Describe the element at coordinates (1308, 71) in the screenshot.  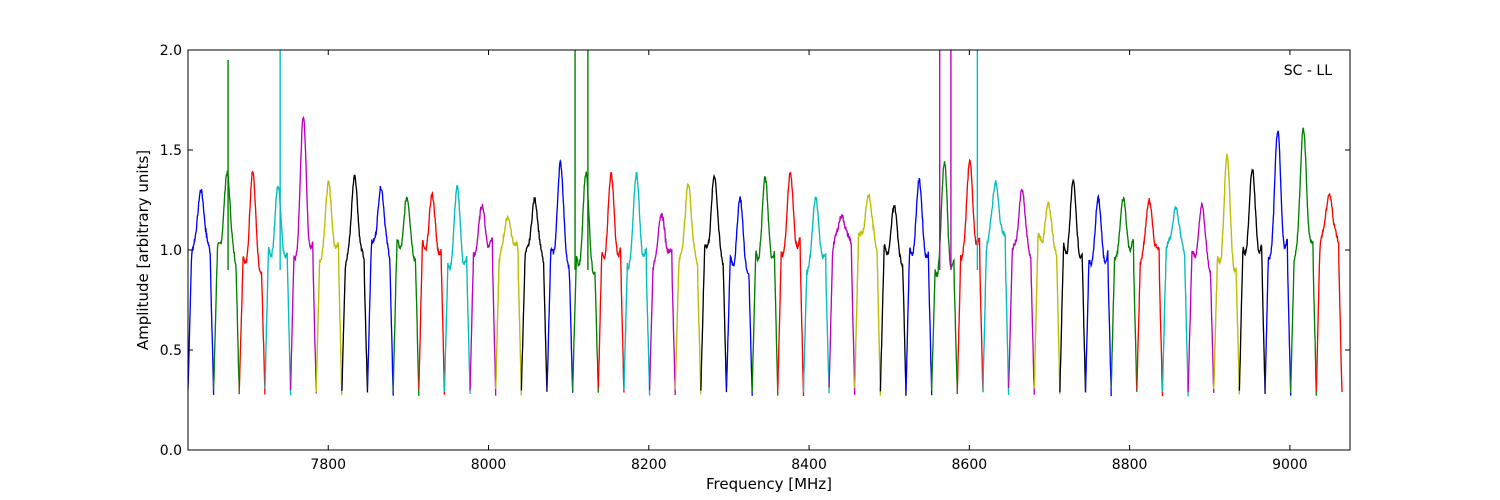
I see `plot-annotation: SC - LL` at that location.